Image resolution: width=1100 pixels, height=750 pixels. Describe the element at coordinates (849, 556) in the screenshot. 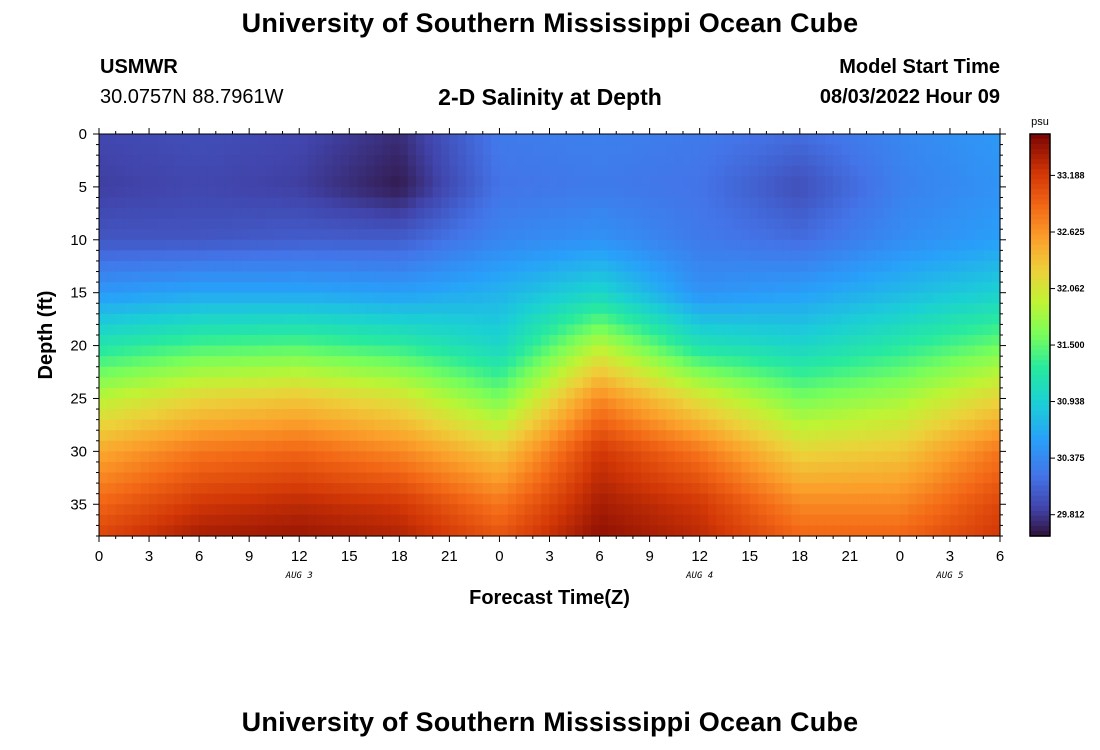

I see `x-tick-label: 21` at that location.